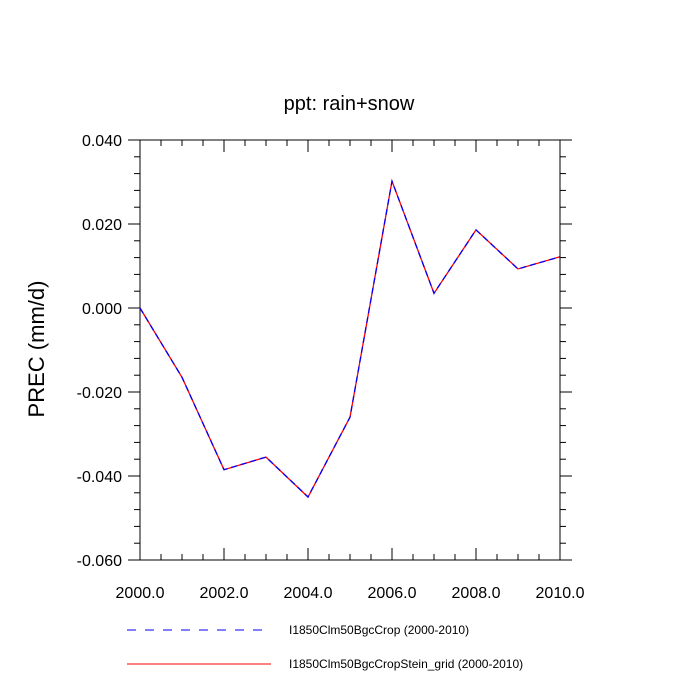 The image size is (700, 700). What do you see at coordinates (308, 593) in the screenshot?
I see `x-tick-label: 2004.0` at bounding box center [308, 593].